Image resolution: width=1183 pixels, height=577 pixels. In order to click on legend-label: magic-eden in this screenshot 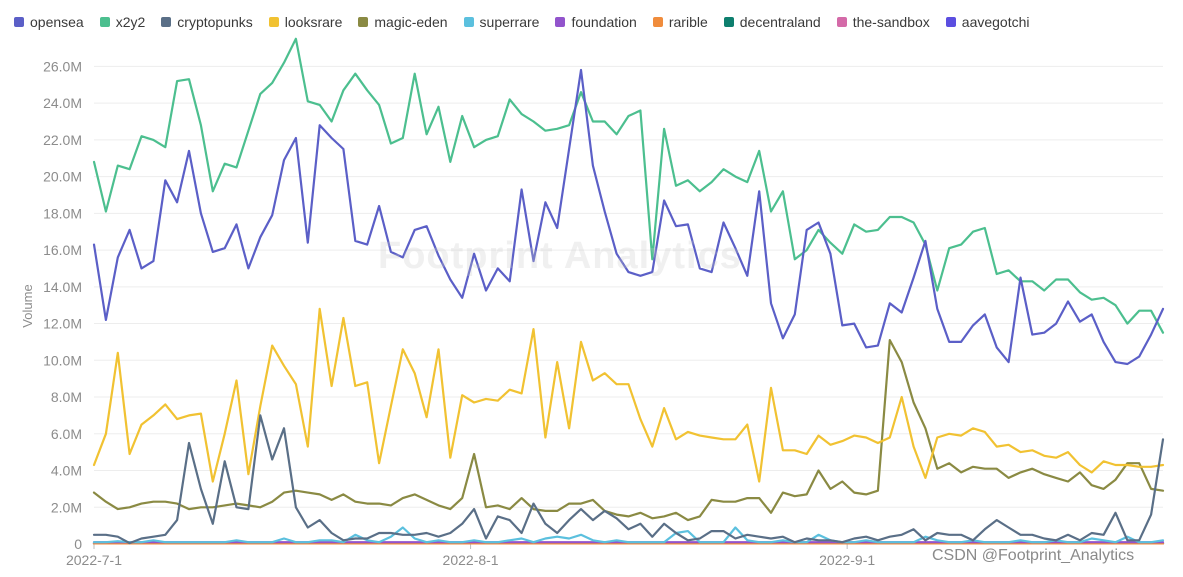, I will do `click(411, 22)`.